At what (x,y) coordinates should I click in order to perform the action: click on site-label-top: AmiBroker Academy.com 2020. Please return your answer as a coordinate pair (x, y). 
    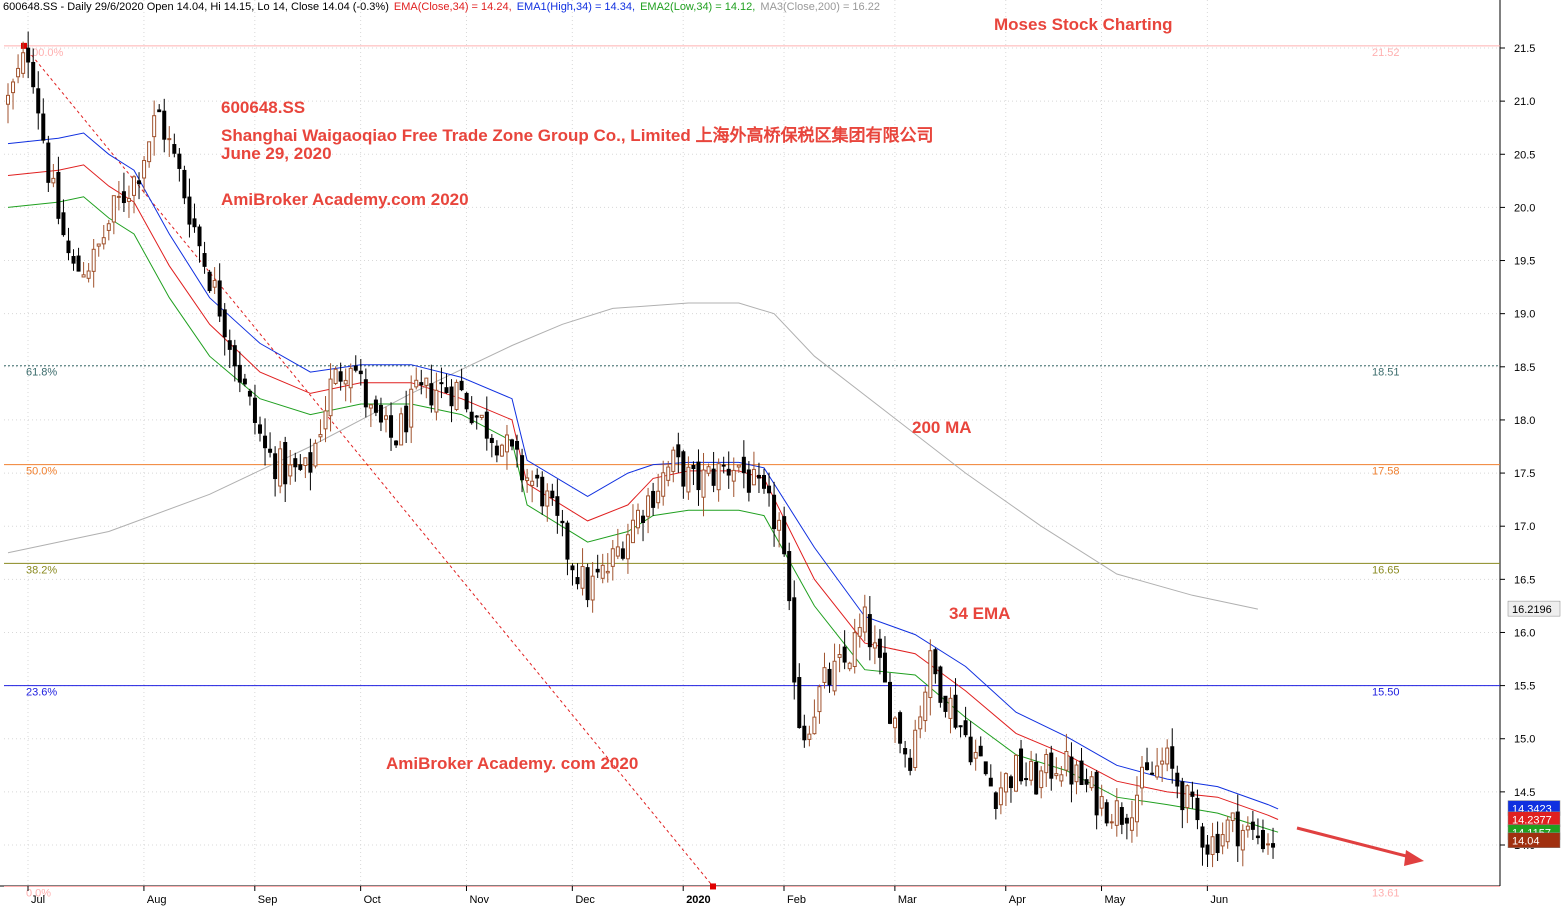
    Looking at the image, I should click on (345, 199).